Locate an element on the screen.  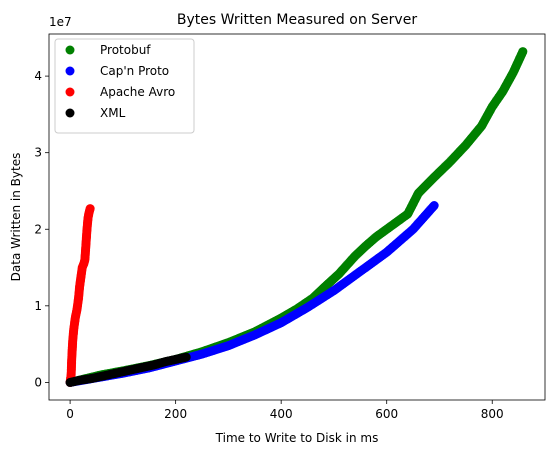
legend-item: Cap'n Proto is located at coordinates (117, 71).